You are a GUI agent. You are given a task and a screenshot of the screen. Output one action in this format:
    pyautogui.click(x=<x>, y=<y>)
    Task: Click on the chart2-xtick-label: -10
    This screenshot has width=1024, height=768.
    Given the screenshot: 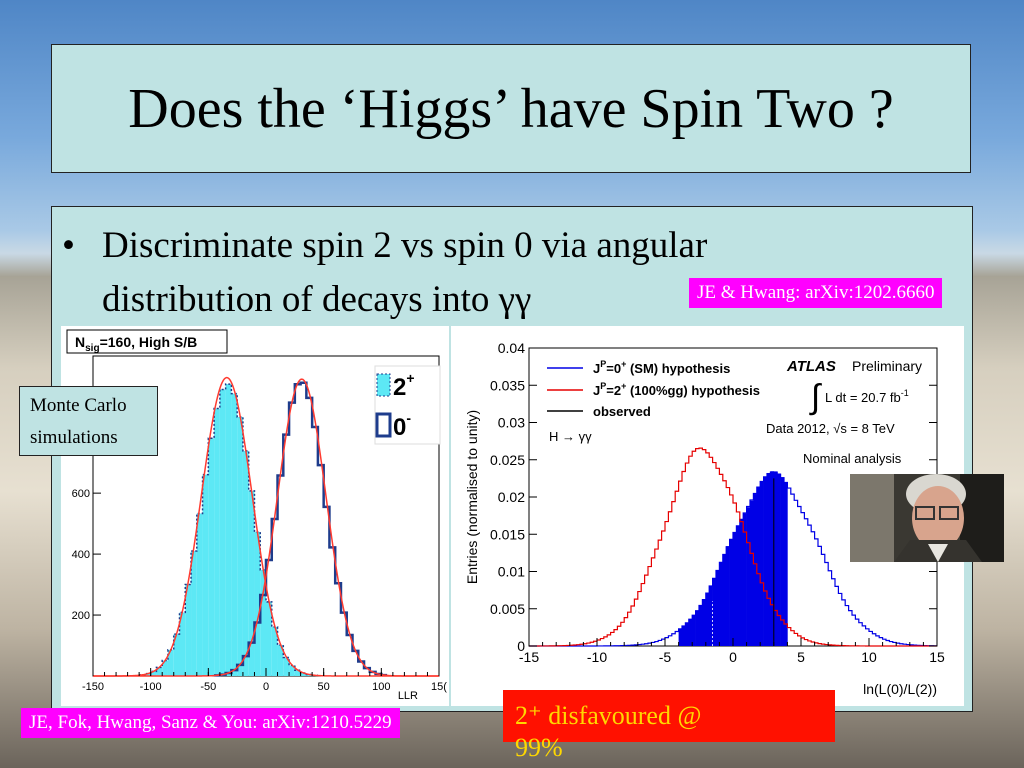 What is the action you would take?
    pyautogui.click(x=597, y=657)
    